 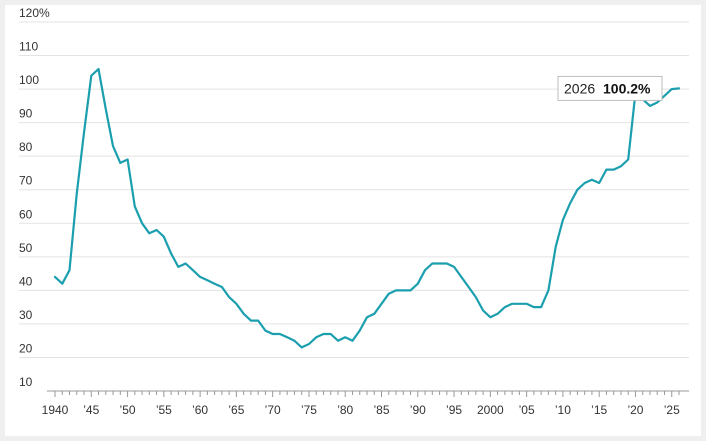 I want to click on x-tick-label-1980: ’80, so click(x=345, y=410).